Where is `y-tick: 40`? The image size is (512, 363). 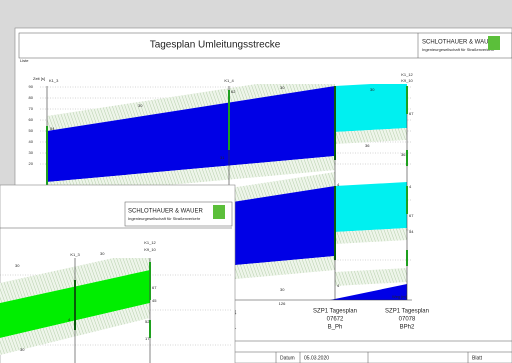 y-tick: 40 is located at coordinates (31, 141).